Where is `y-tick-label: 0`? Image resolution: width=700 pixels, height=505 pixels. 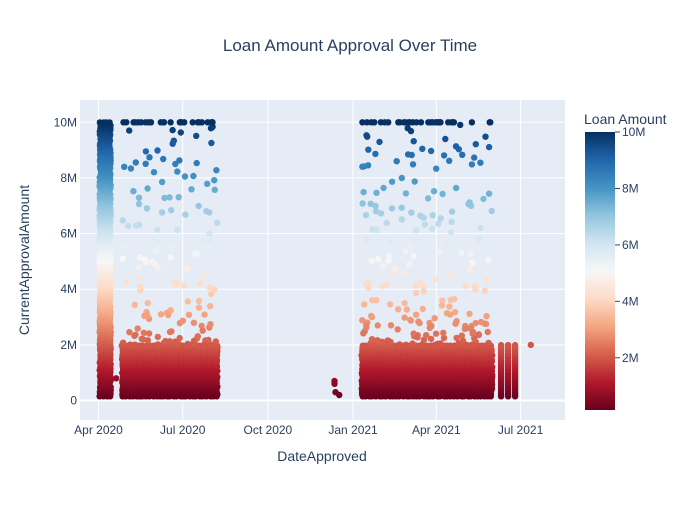
y-tick-label: 0 is located at coordinates (73, 401).